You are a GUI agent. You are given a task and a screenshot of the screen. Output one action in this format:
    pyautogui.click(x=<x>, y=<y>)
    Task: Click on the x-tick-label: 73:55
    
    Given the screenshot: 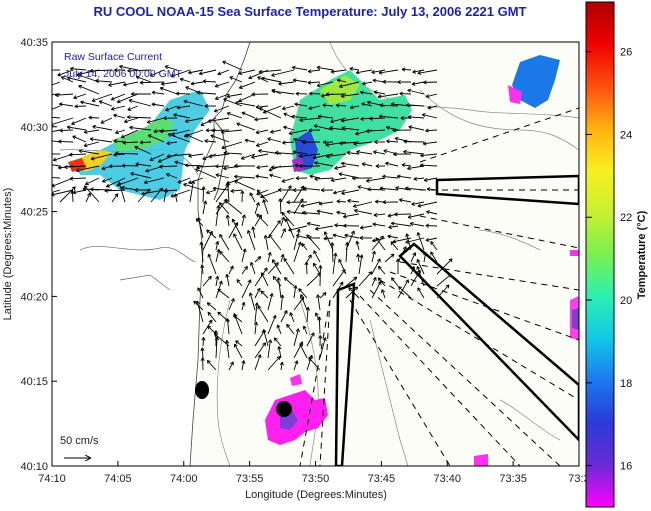 What is the action you would take?
    pyautogui.click(x=250, y=479)
    